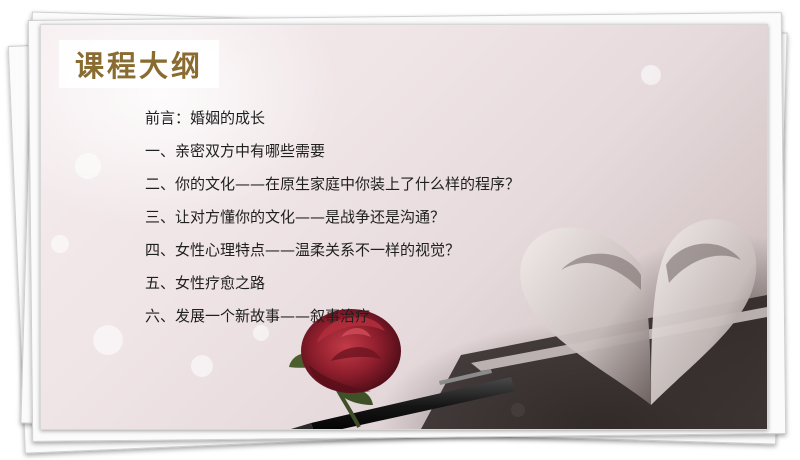 The width and height of the screenshot is (800, 460). What do you see at coordinates (295, 217) in the screenshot?
I see `outline-item: 三、让对方懂你的文化——是战争还是沟通？` at bounding box center [295, 217].